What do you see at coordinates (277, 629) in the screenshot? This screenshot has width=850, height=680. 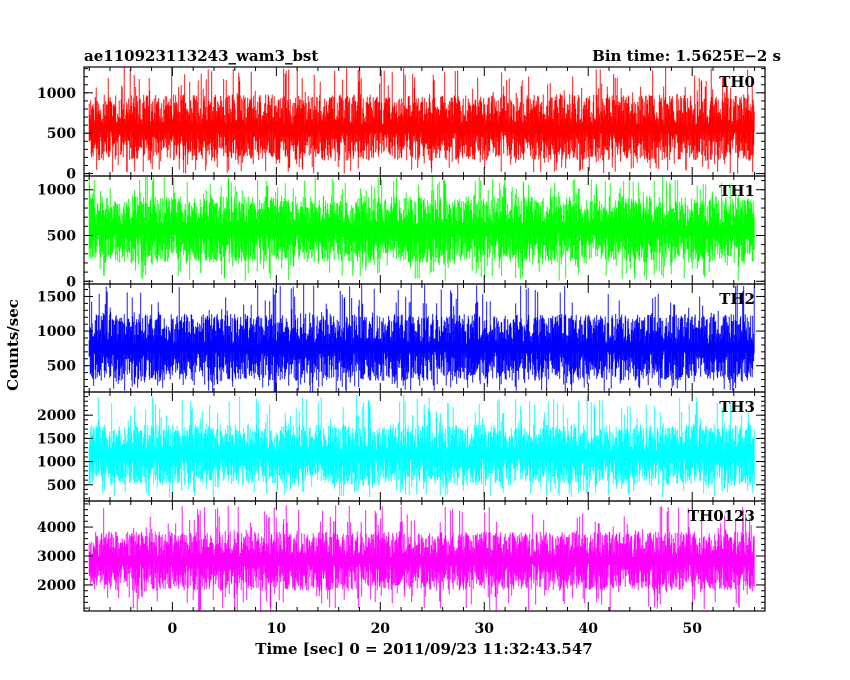 I see `x-tick-label: 10` at bounding box center [277, 629].